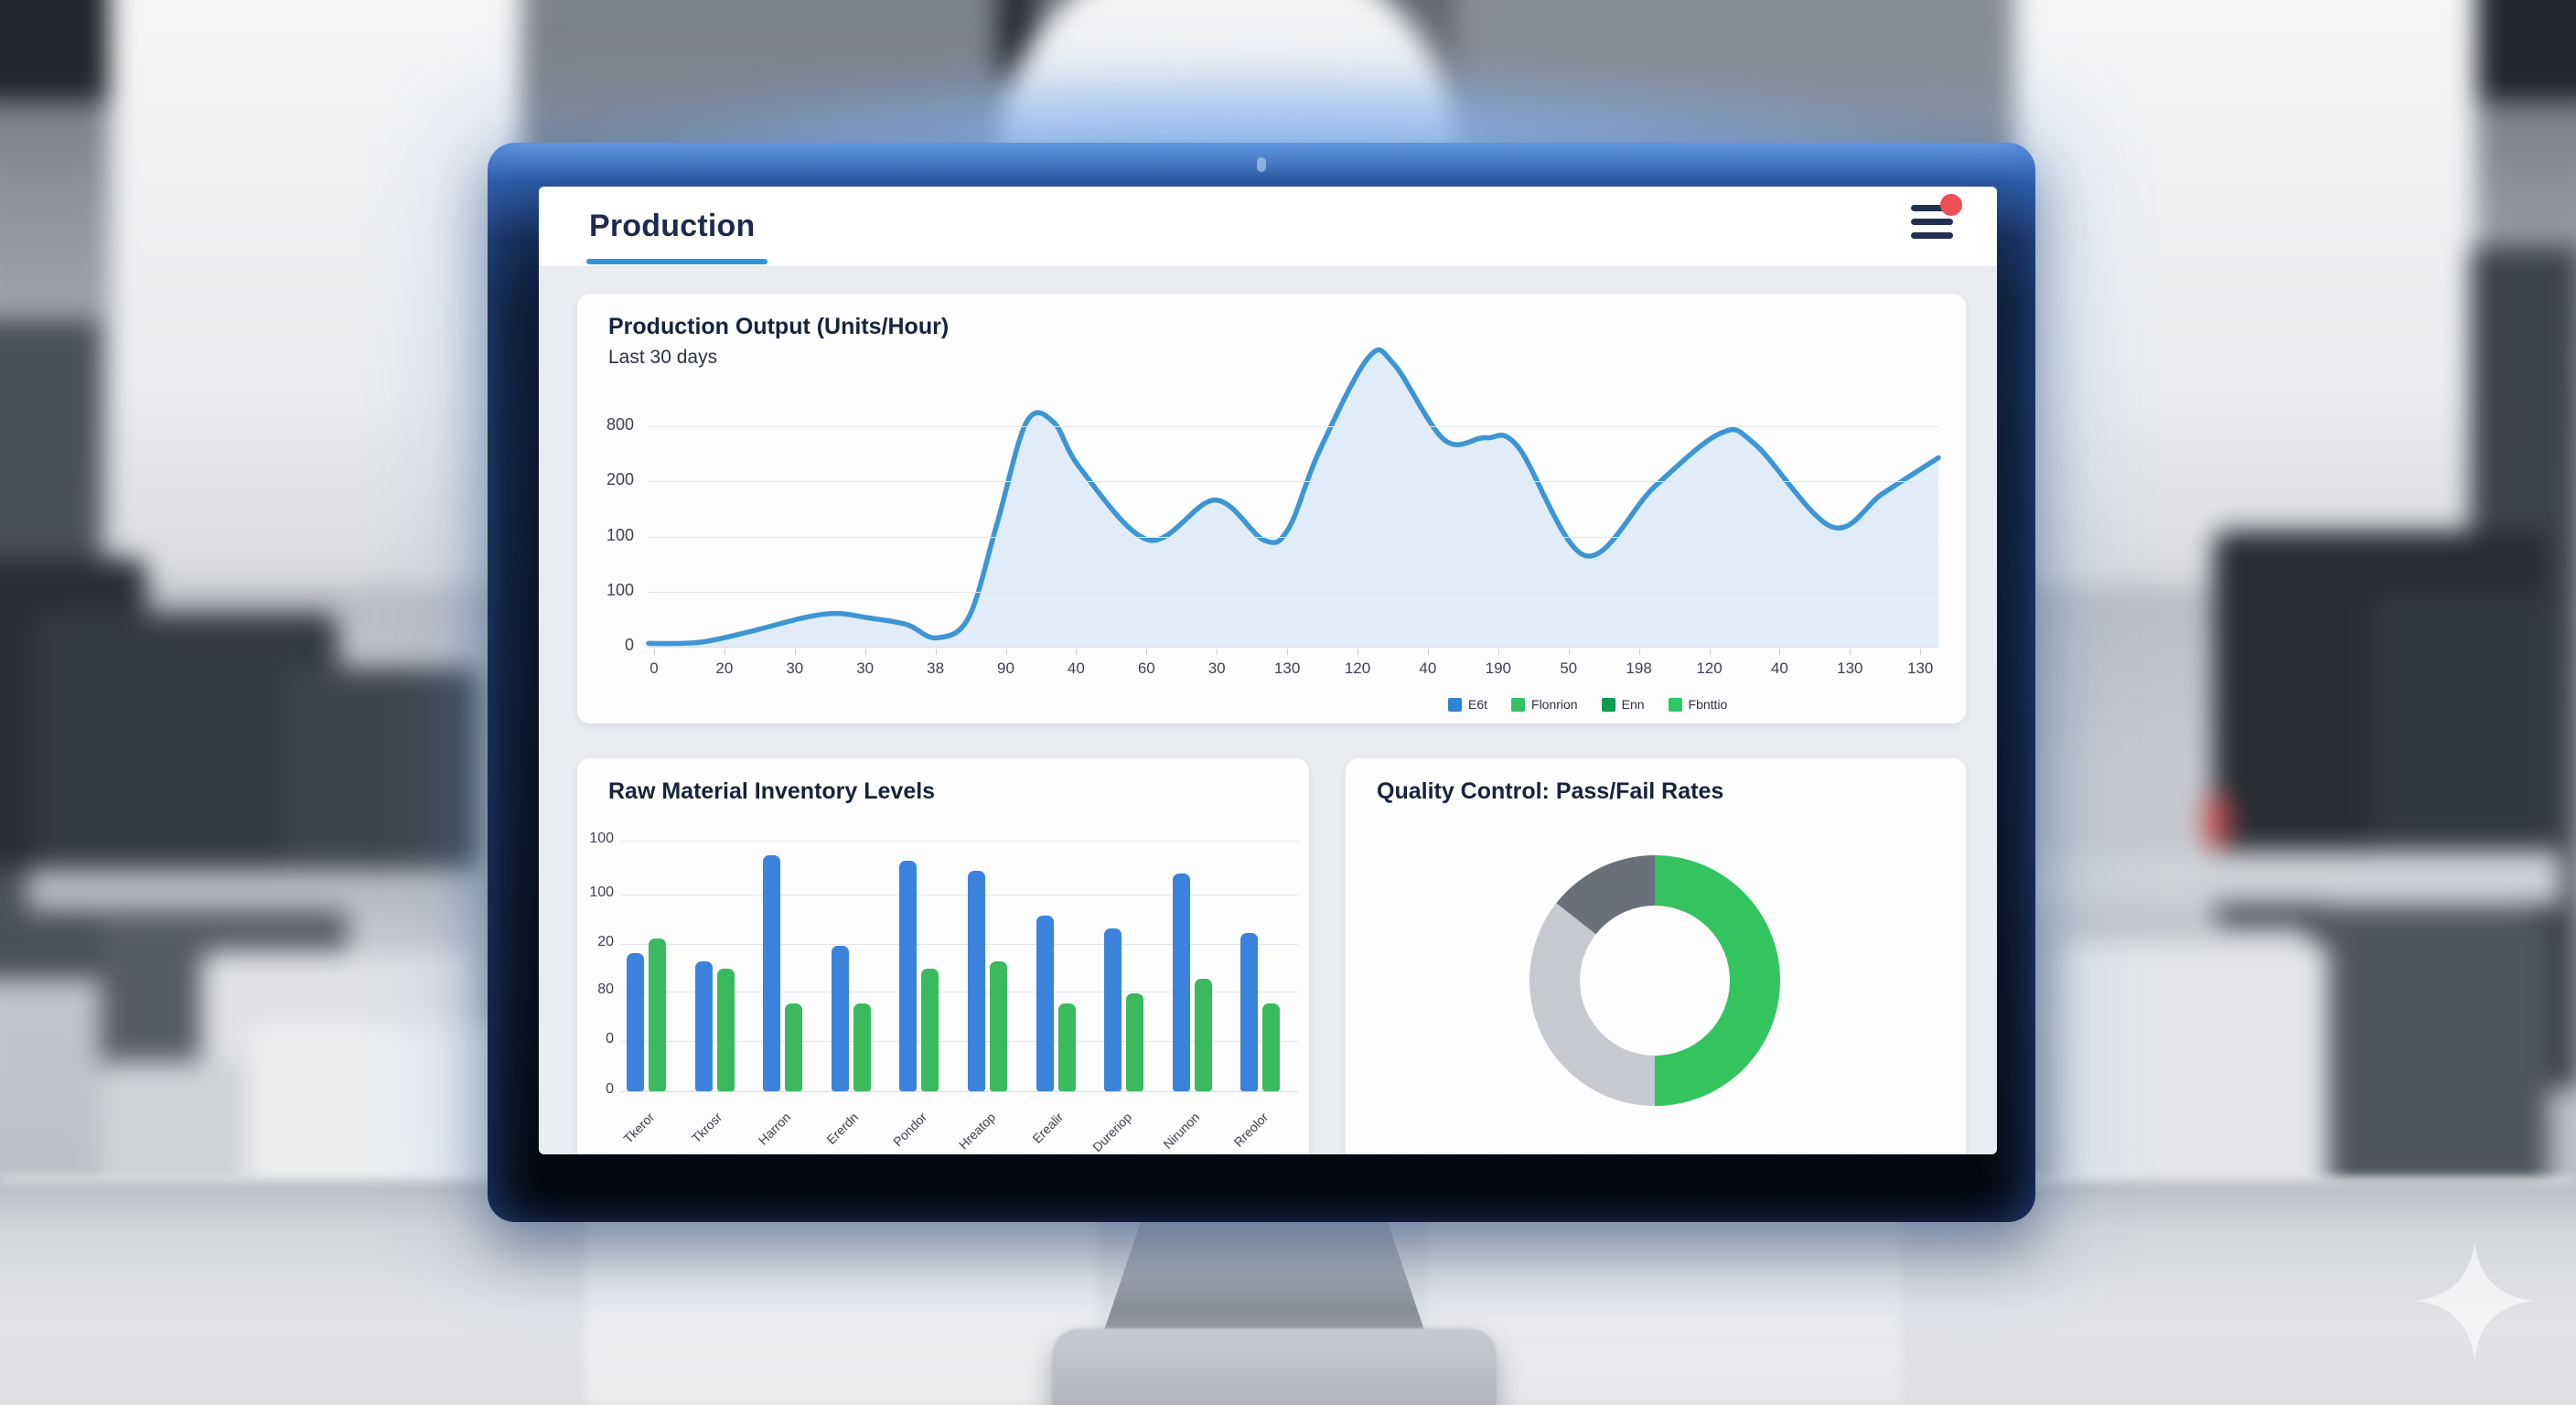 The height and width of the screenshot is (1405, 2576). Describe the element at coordinates (620, 424) in the screenshot. I see `y-axis-label: 800` at that location.